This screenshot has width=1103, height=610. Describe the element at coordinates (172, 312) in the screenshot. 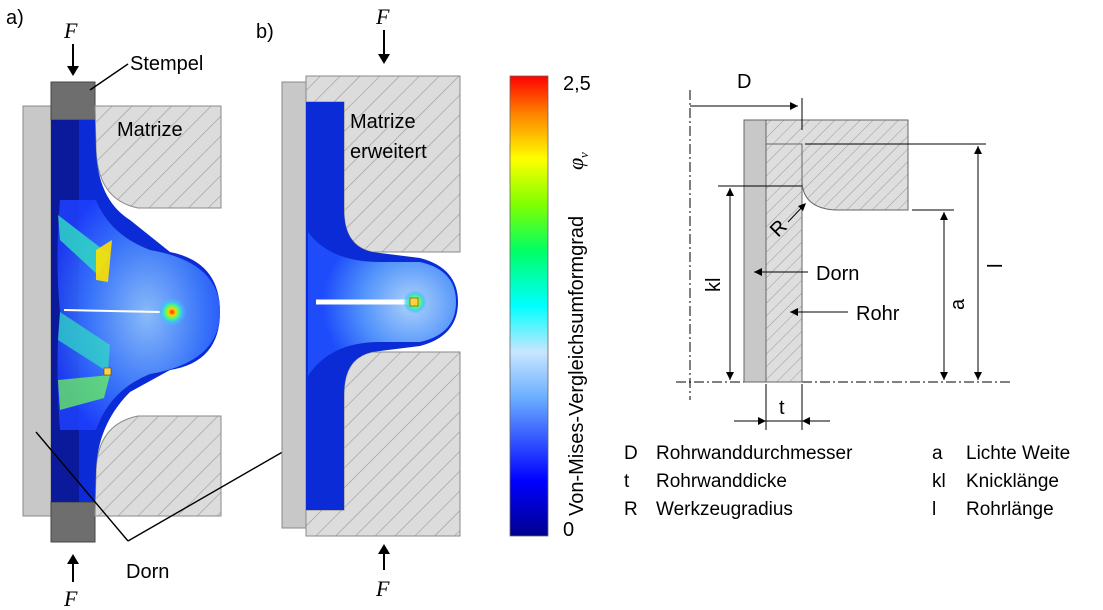

I see `hotspot-a` at that location.